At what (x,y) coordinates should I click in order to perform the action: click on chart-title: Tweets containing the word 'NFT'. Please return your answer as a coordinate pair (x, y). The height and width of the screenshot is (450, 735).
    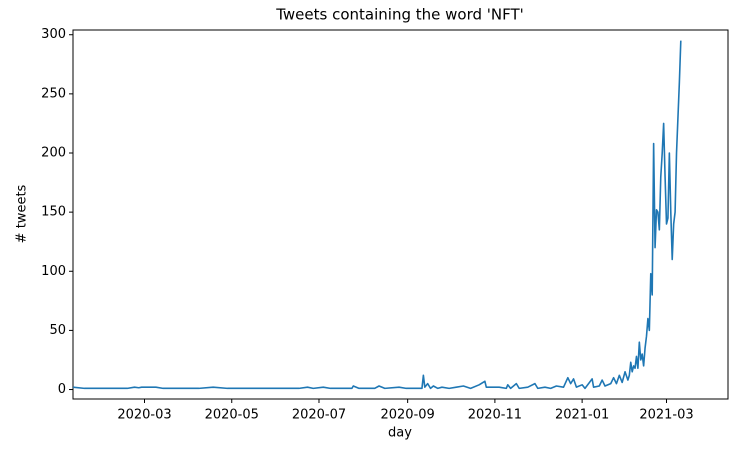
    Looking at the image, I should click on (399, 15).